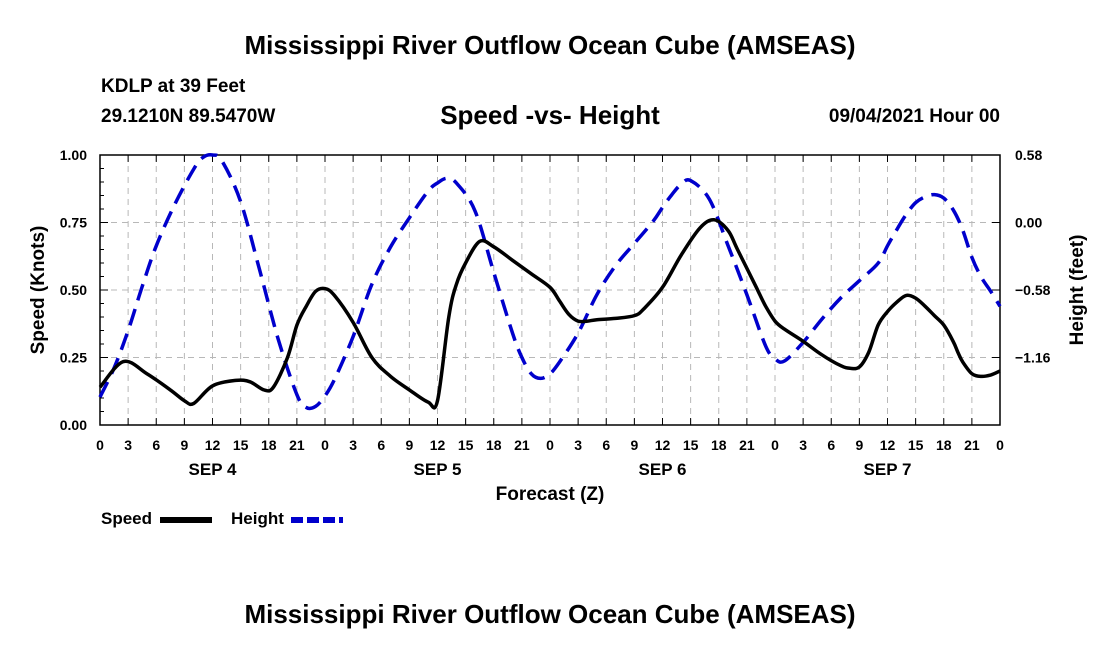 The image size is (1100, 650). I want to click on legend-speed-label: Speed, so click(127, 518).